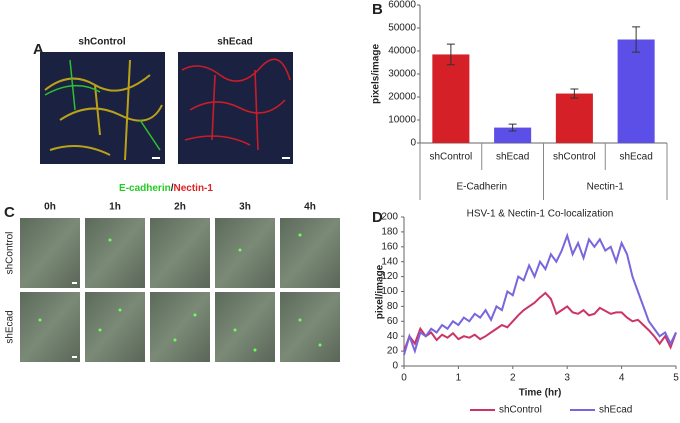  What do you see at coordinates (402, 5) in the screenshot?
I see `y-tick-label: 60000` at bounding box center [402, 5].